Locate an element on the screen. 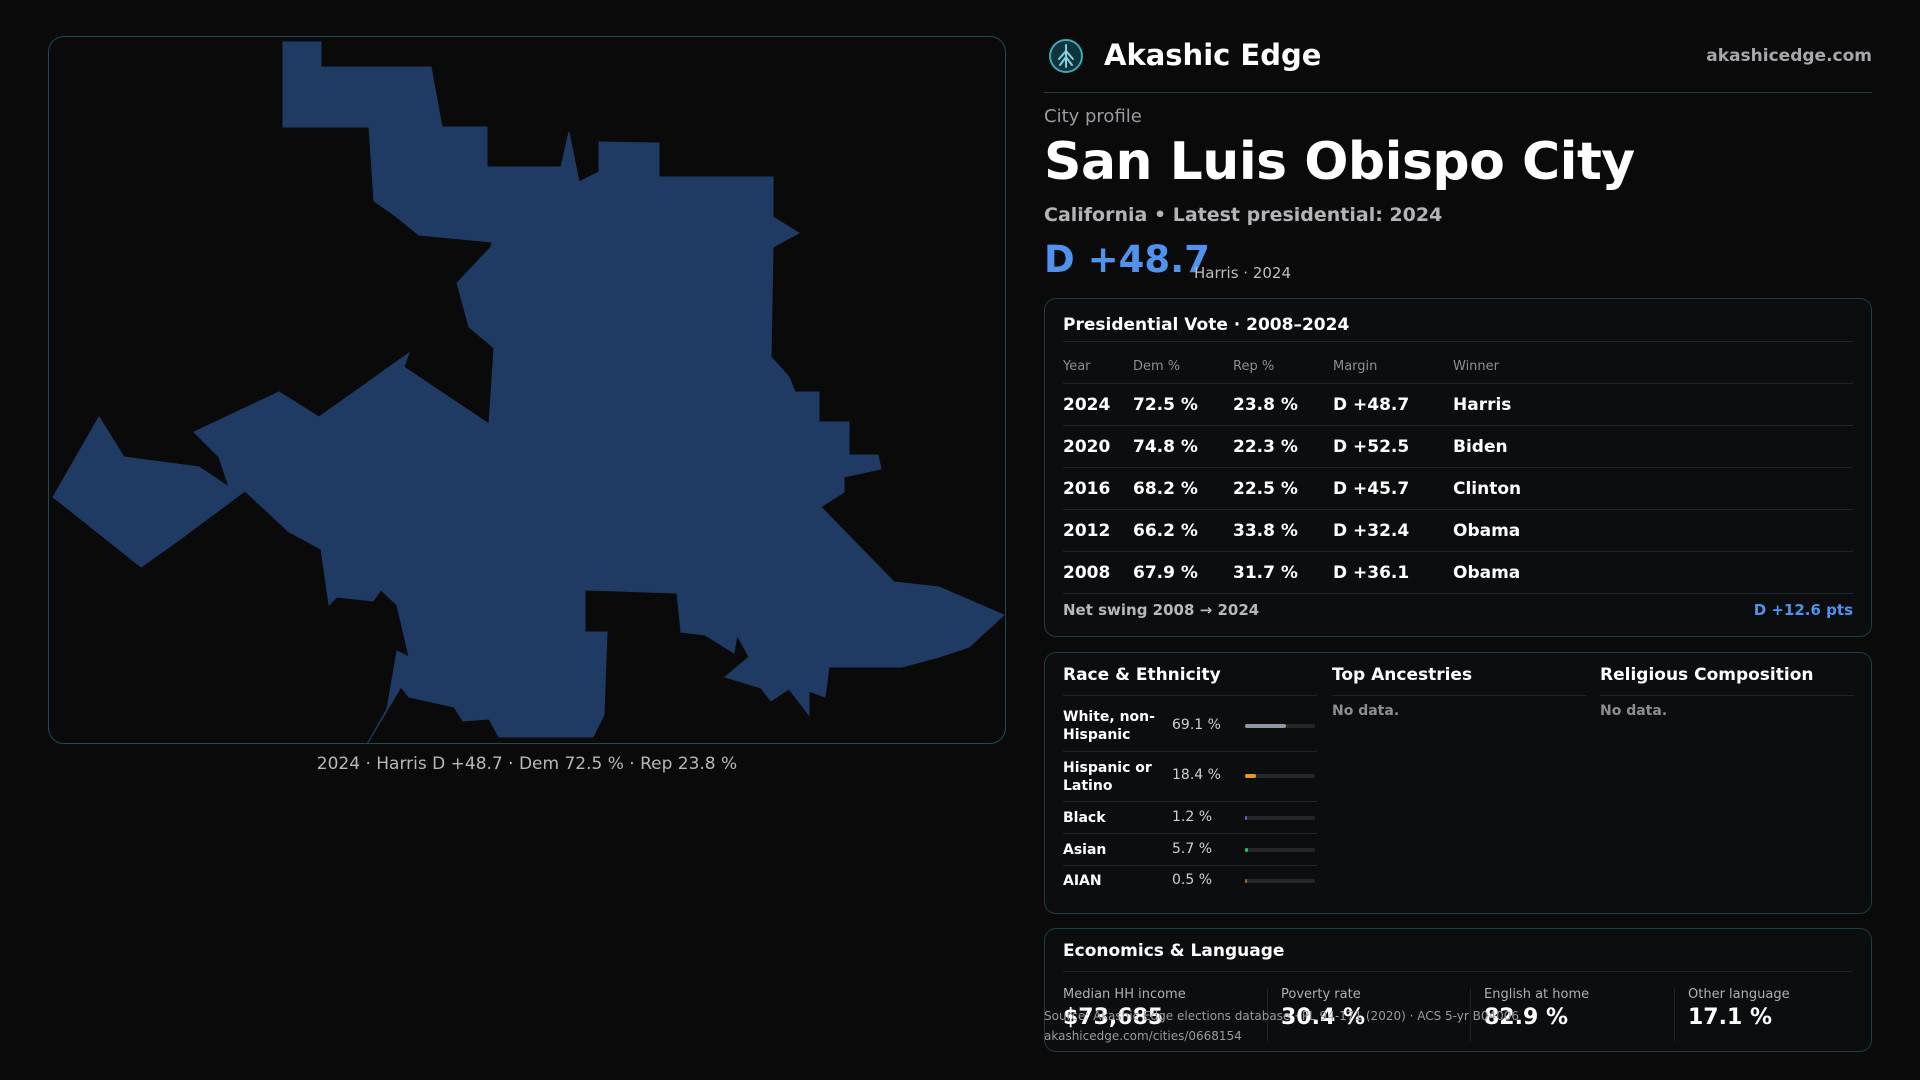 Image resolution: width=1920 pixels, height=1080 pixels. table-row: 2012 66.2 % 33.8 % D +32.4 Obama is located at coordinates (1458, 530).